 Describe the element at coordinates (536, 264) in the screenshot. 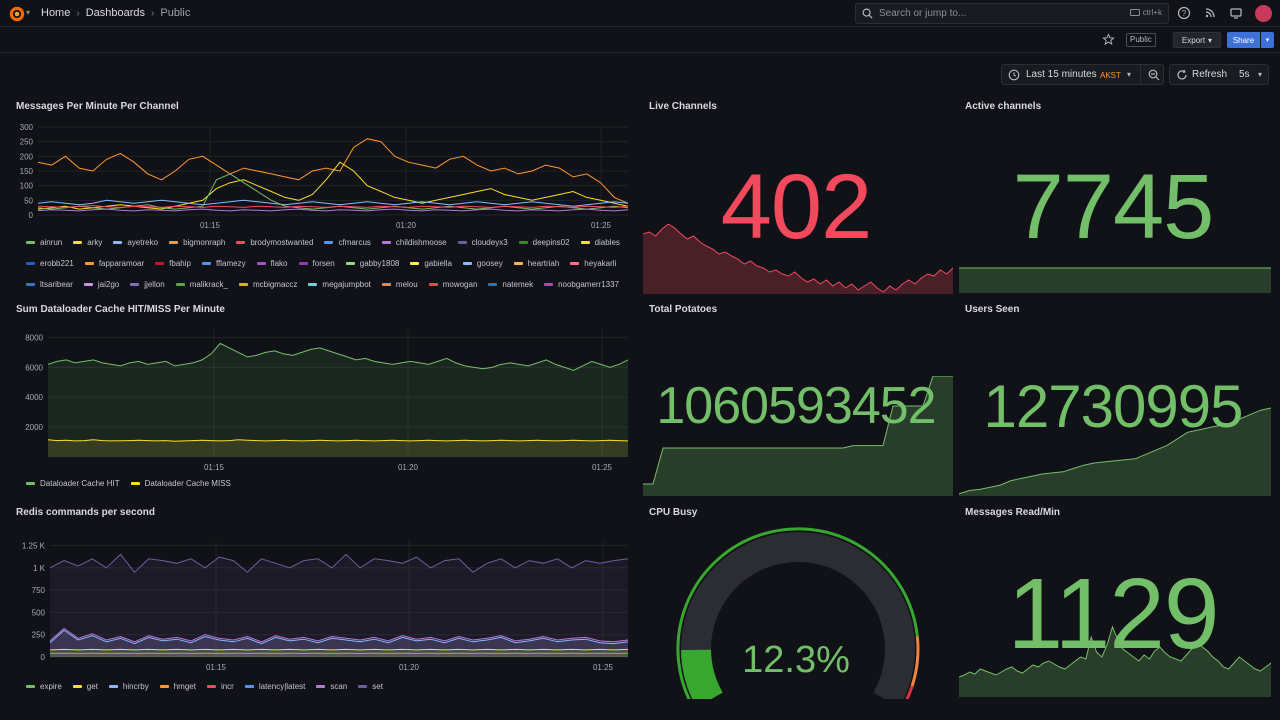

I see `legend-item: heartriah` at that location.